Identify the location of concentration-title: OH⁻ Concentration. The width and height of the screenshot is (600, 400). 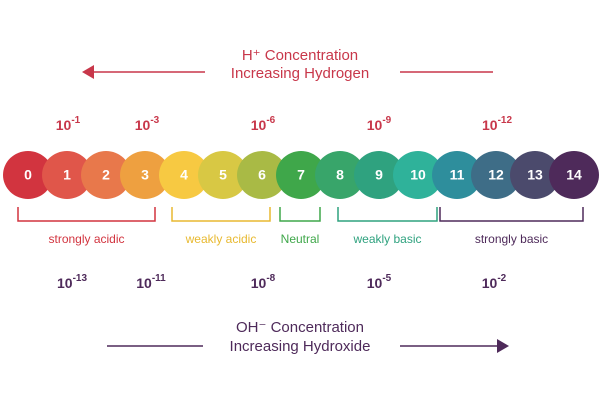
(300, 327).